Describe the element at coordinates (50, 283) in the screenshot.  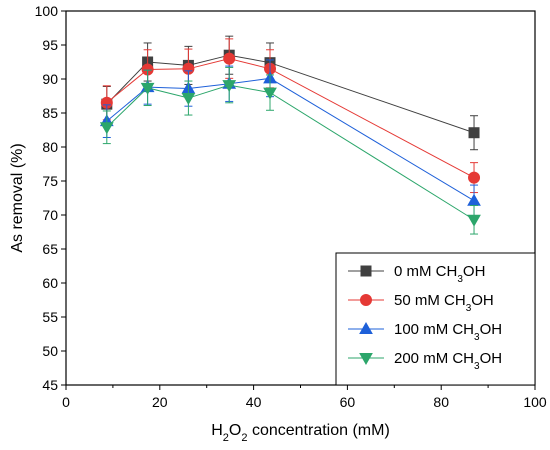
I see `y-tick-label: 60` at that location.